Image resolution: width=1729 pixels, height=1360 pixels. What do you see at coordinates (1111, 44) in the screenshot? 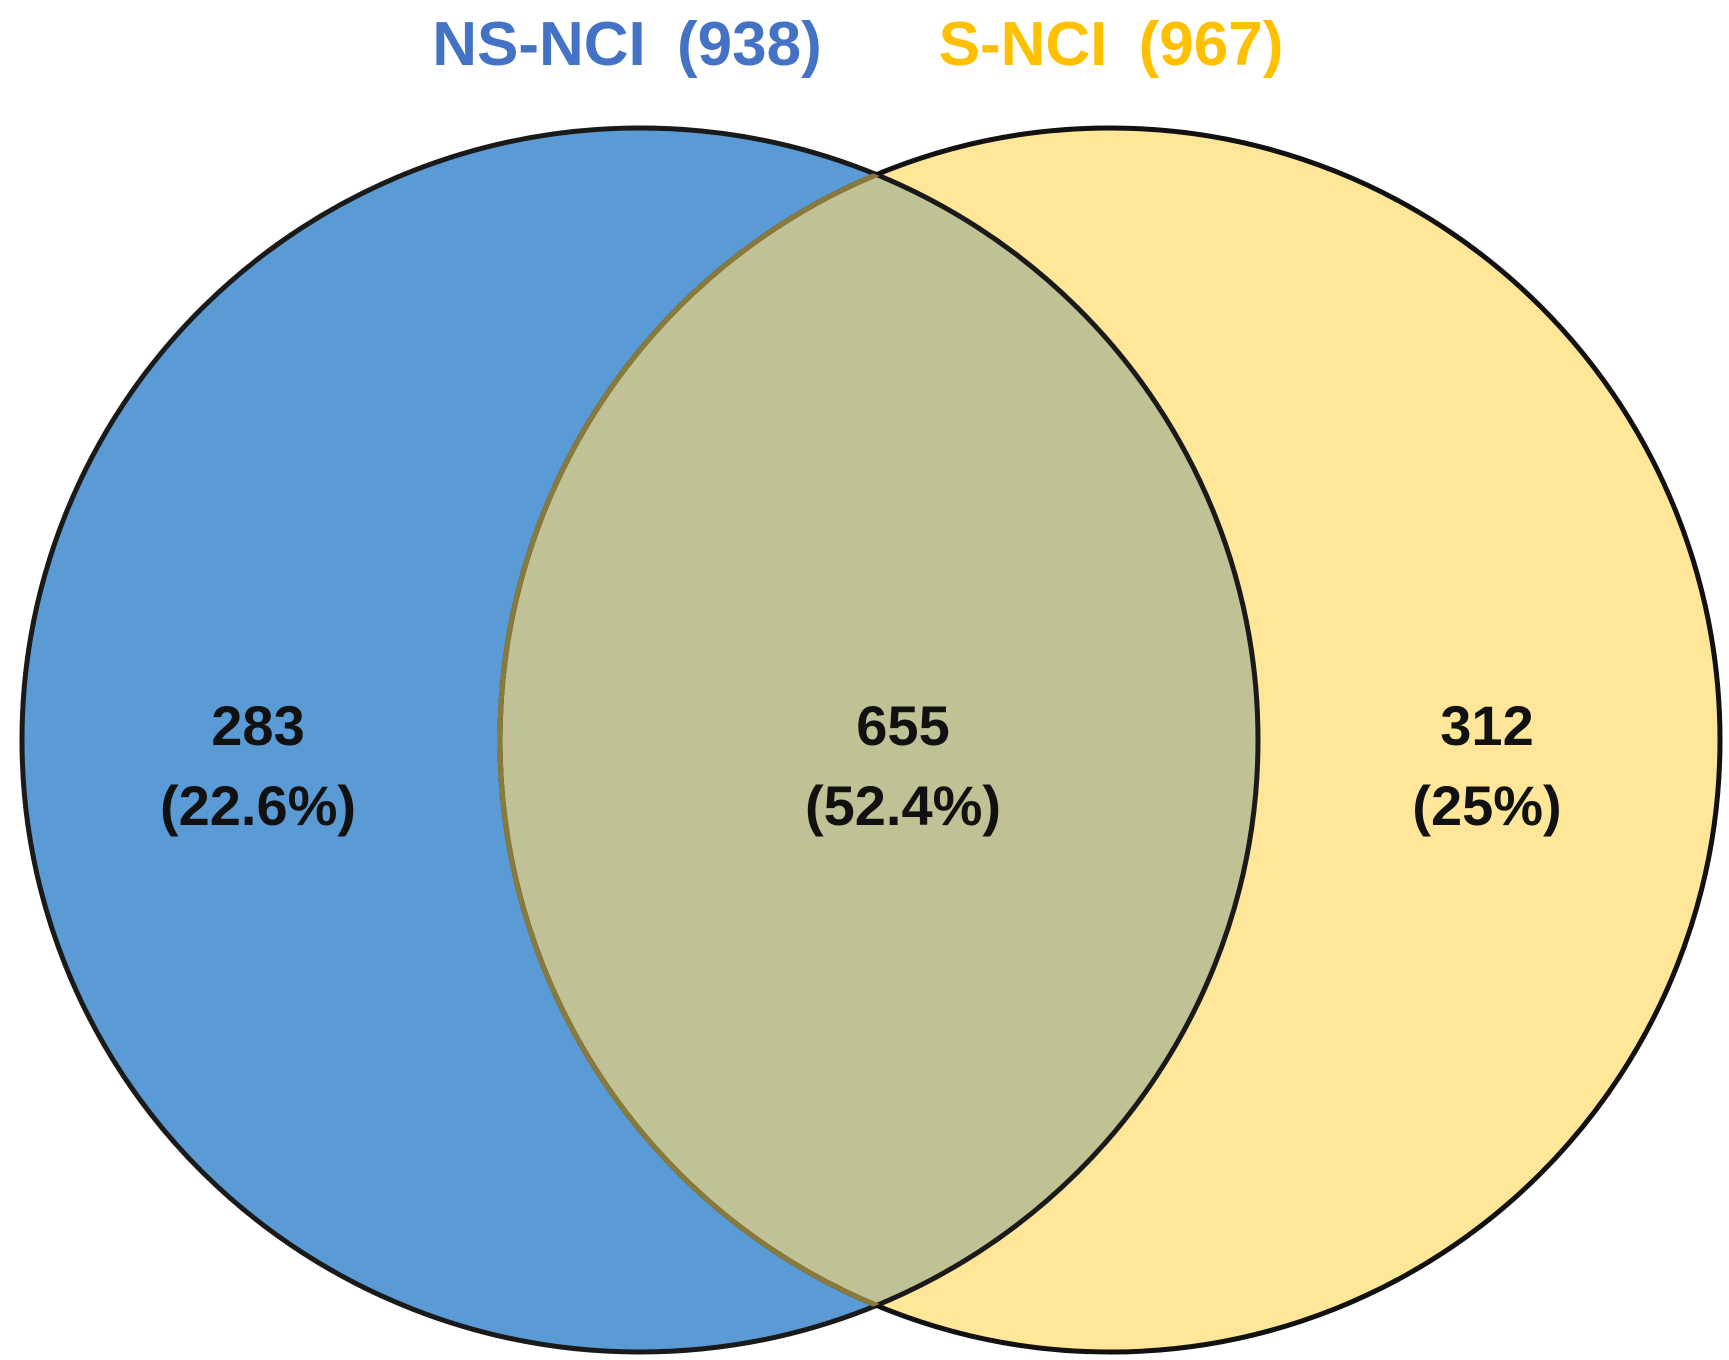
I see `set-title-s-nci: S-NCI (967)` at bounding box center [1111, 44].